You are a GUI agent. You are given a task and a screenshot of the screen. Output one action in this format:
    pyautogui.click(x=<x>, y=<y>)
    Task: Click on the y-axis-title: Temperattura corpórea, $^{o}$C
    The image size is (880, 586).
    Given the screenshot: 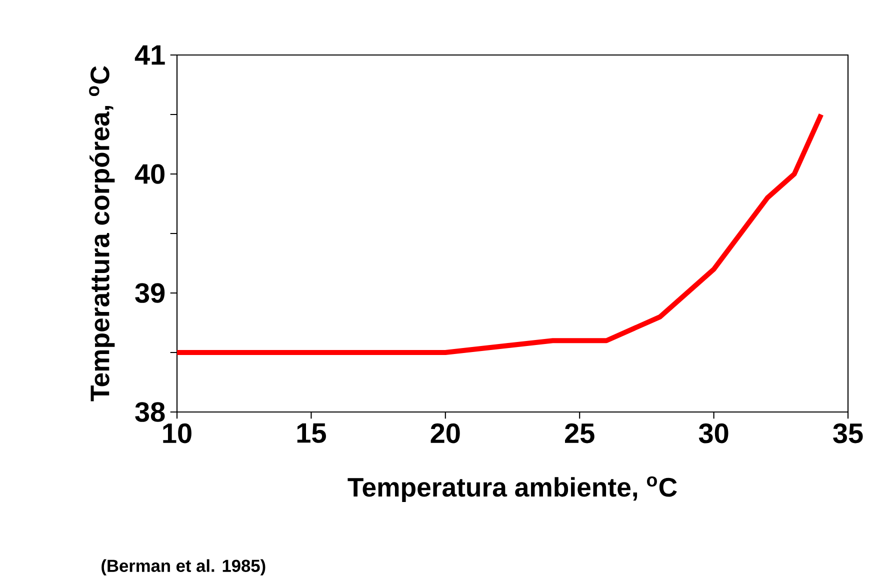 What is the action you would take?
    pyautogui.click(x=102, y=234)
    